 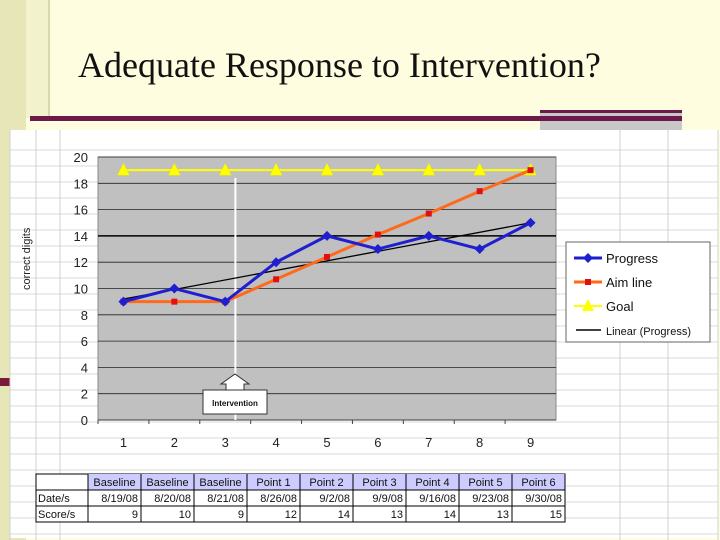 I want to click on table-score-cell: 15, so click(x=556, y=515).